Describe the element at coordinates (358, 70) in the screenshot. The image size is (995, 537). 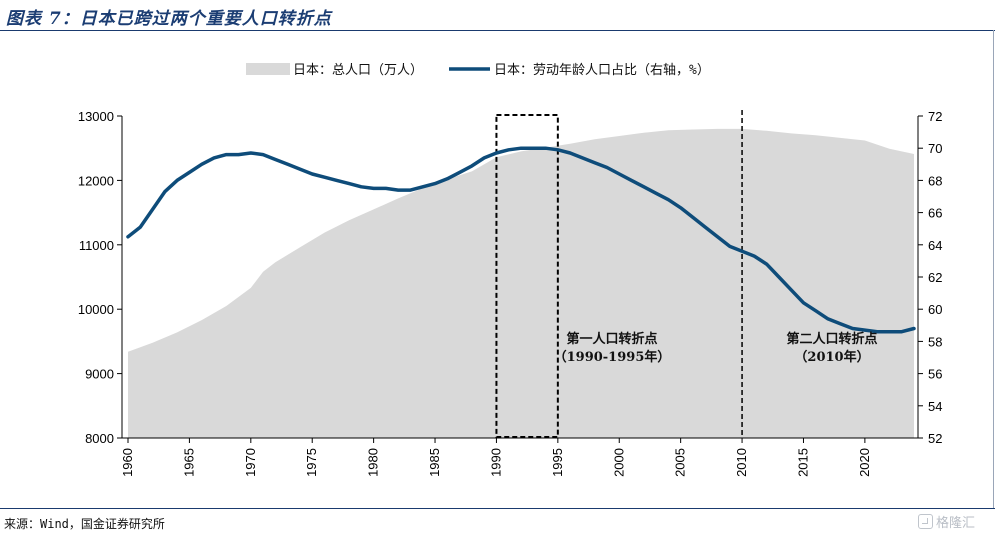
I see `legend-label-population: 日本：总人口（万人）` at that location.